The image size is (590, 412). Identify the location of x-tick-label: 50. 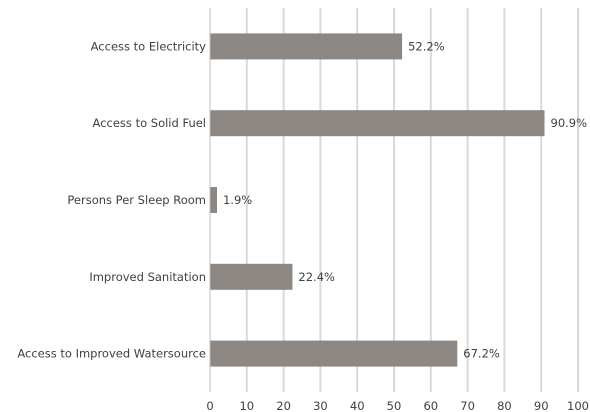
(394, 405).